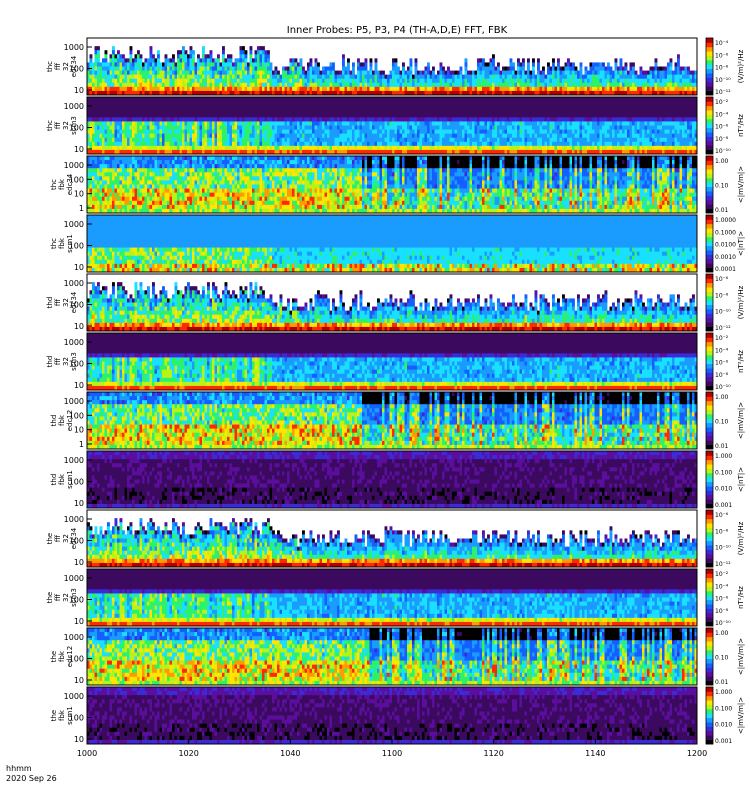 Image resolution: width=750 pixels, height=800 pixels. What do you see at coordinates (392, 479) in the screenshot?
I see `spectrogram-thd-fbk-scm1` at bounding box center [392, 479].